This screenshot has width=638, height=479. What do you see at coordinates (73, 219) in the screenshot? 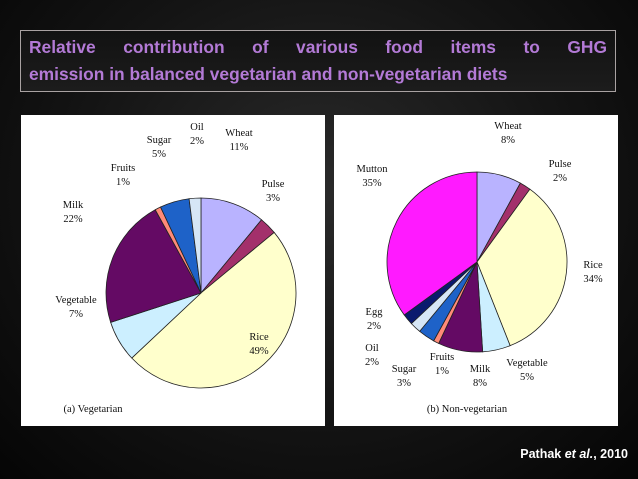
I see `veg-value-milk: 22%` at bounding box center [73, 219].